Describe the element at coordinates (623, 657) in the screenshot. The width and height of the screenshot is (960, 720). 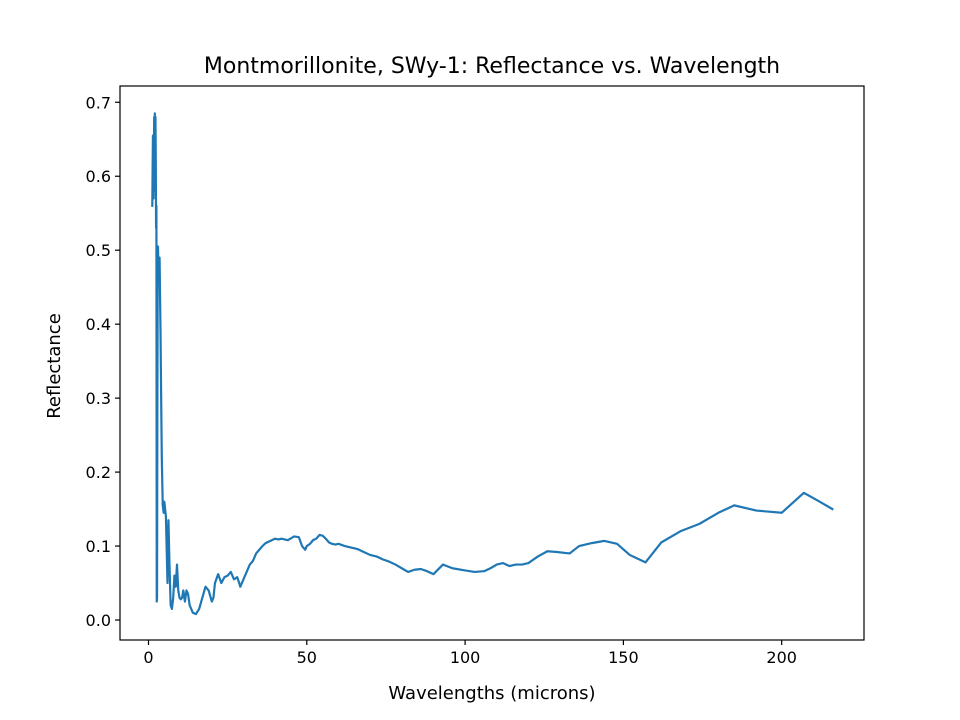
I see `x-tick-label: 150` at that location.